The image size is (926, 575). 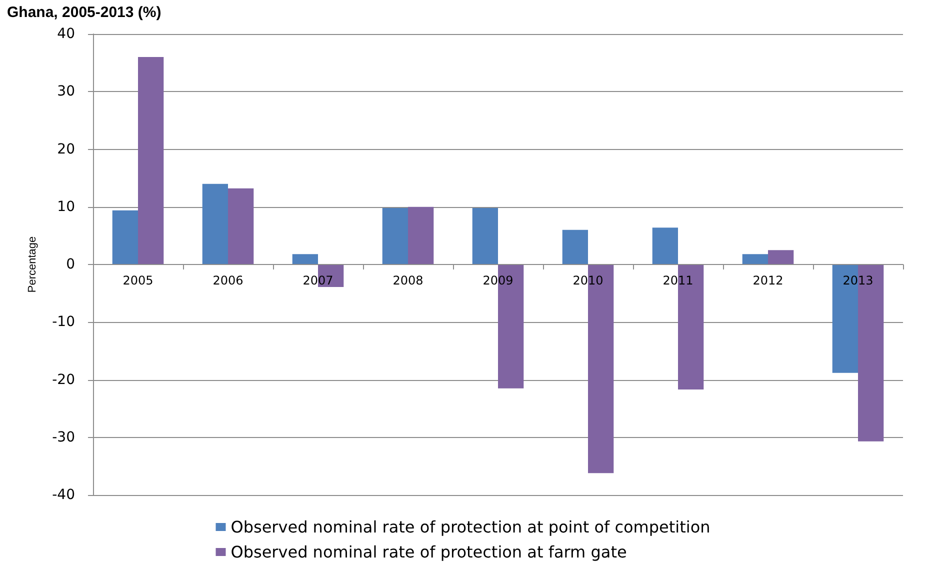 What do you see at coordinates (66, 149) in the screenshot?
I see `y-tick-label: 20` at bounding box center [66, 149].